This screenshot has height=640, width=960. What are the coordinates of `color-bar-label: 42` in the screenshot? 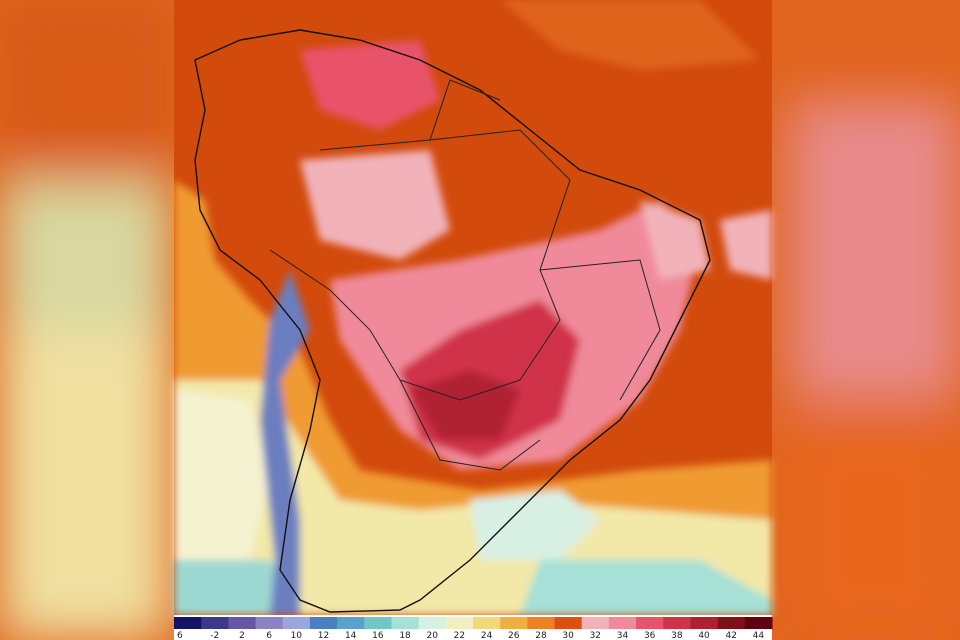 It's located at (731, 635).